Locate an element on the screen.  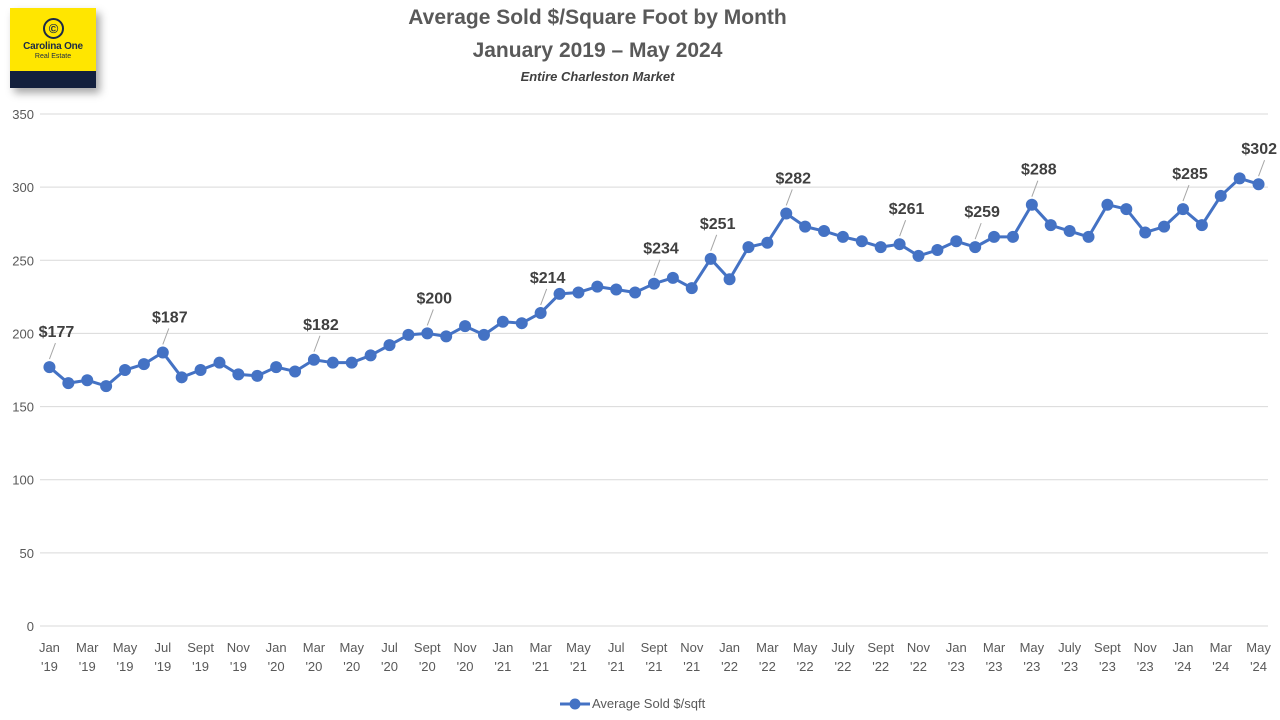
x-tick-label: Nov is located at coordinates (1146, 647).